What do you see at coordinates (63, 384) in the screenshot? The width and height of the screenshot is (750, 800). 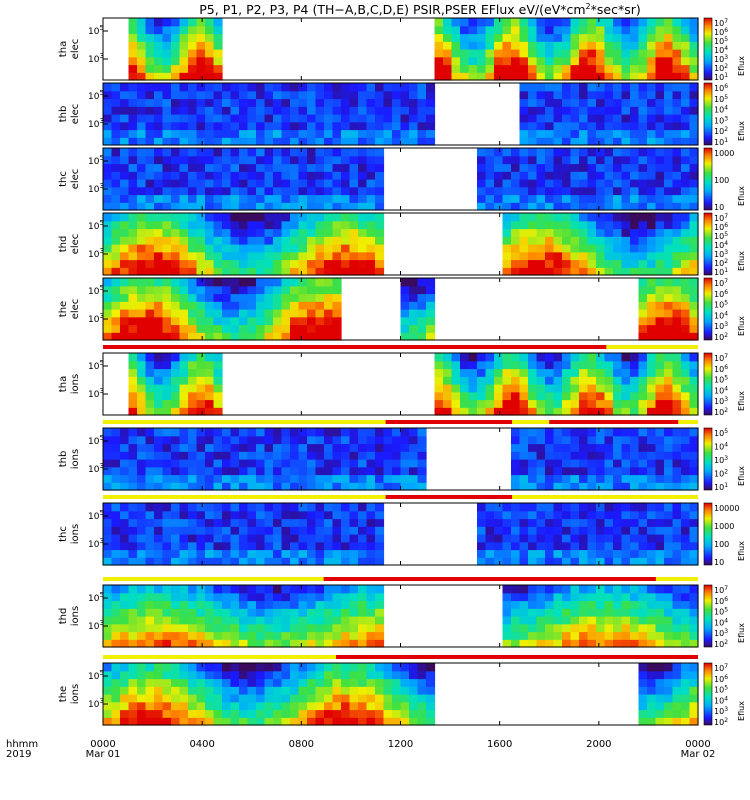 I see `panel-probe-label: tha` at bounding box center [63, 384].